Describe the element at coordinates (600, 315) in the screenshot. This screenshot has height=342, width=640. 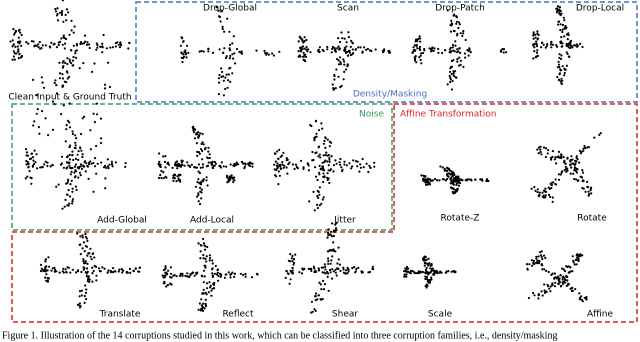
I see `label: Affine` at that location.